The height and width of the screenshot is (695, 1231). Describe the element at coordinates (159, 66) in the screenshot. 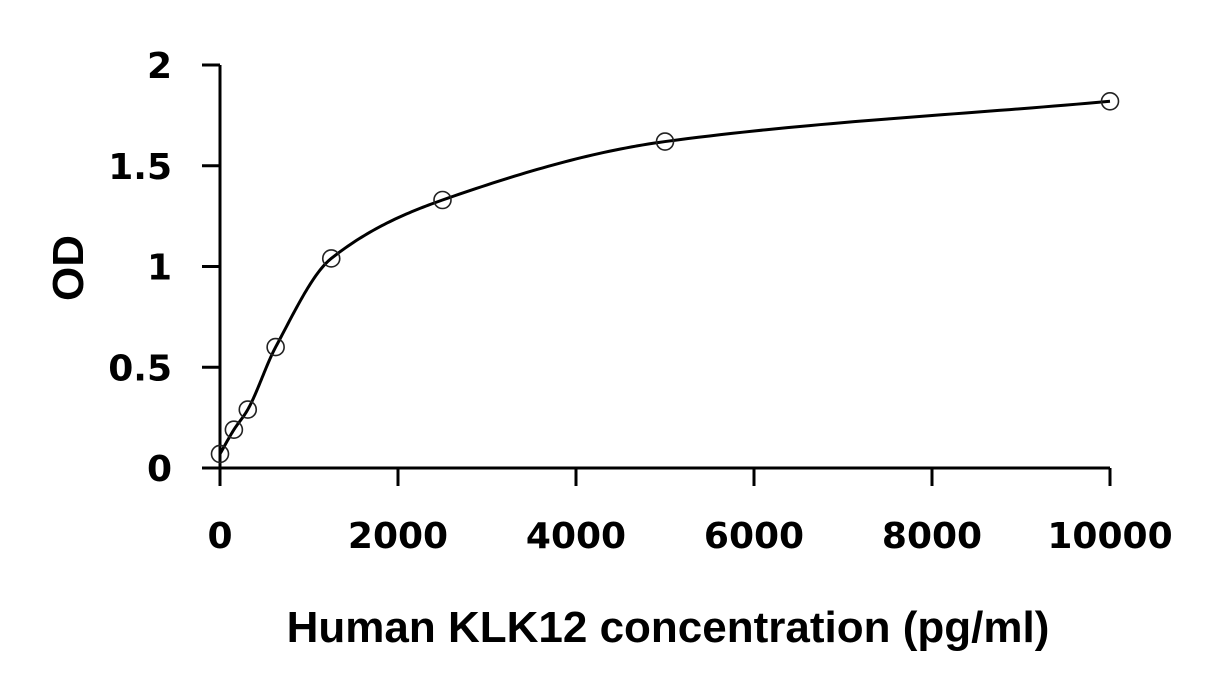

I see `y-tick-label: 2` at that location.